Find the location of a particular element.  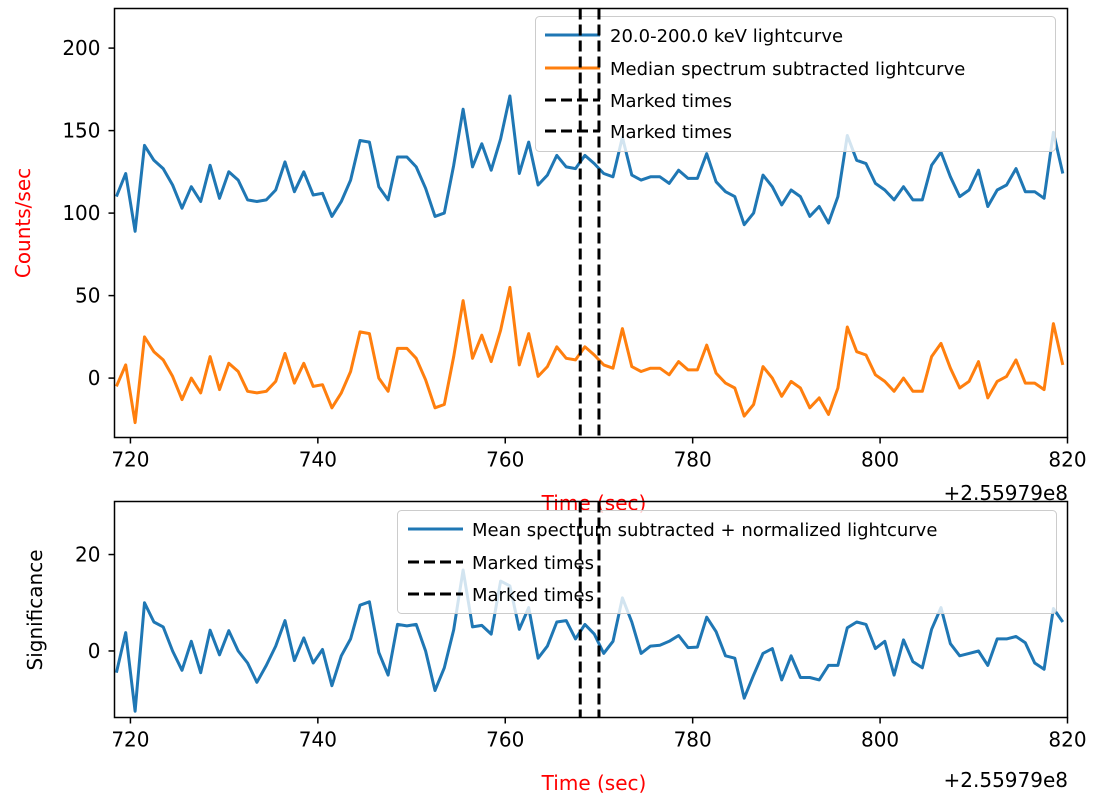

lightcurve-y-tick-label: 200 is located at coordinates (81, 48).